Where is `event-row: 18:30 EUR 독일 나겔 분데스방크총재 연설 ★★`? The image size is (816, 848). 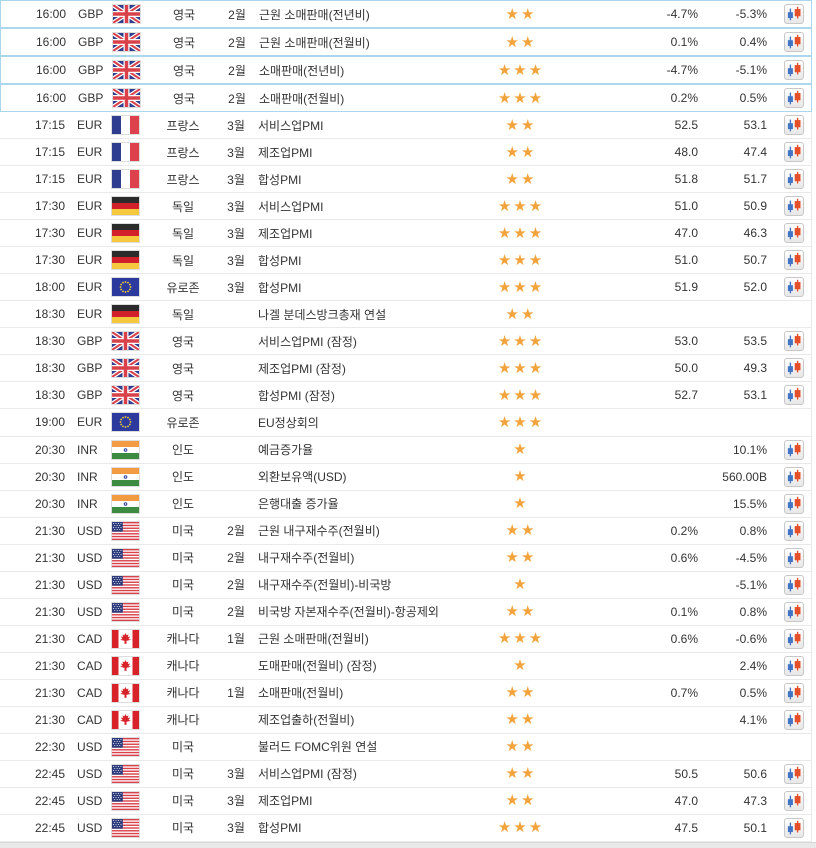 event-row: 18:30 EUR 독일 나겔 분데스방크총재 연설 ★★ is located at coordinates (406, 315).